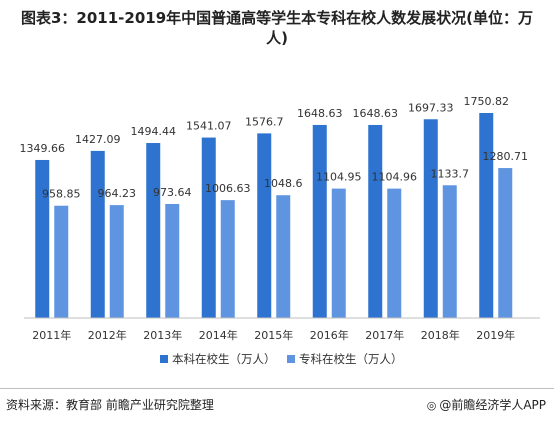  What do you see at coordinates (487, 101) in the screenshot?
I see `data-label-0-8: 1750.82` at bounding box center [487, 101].